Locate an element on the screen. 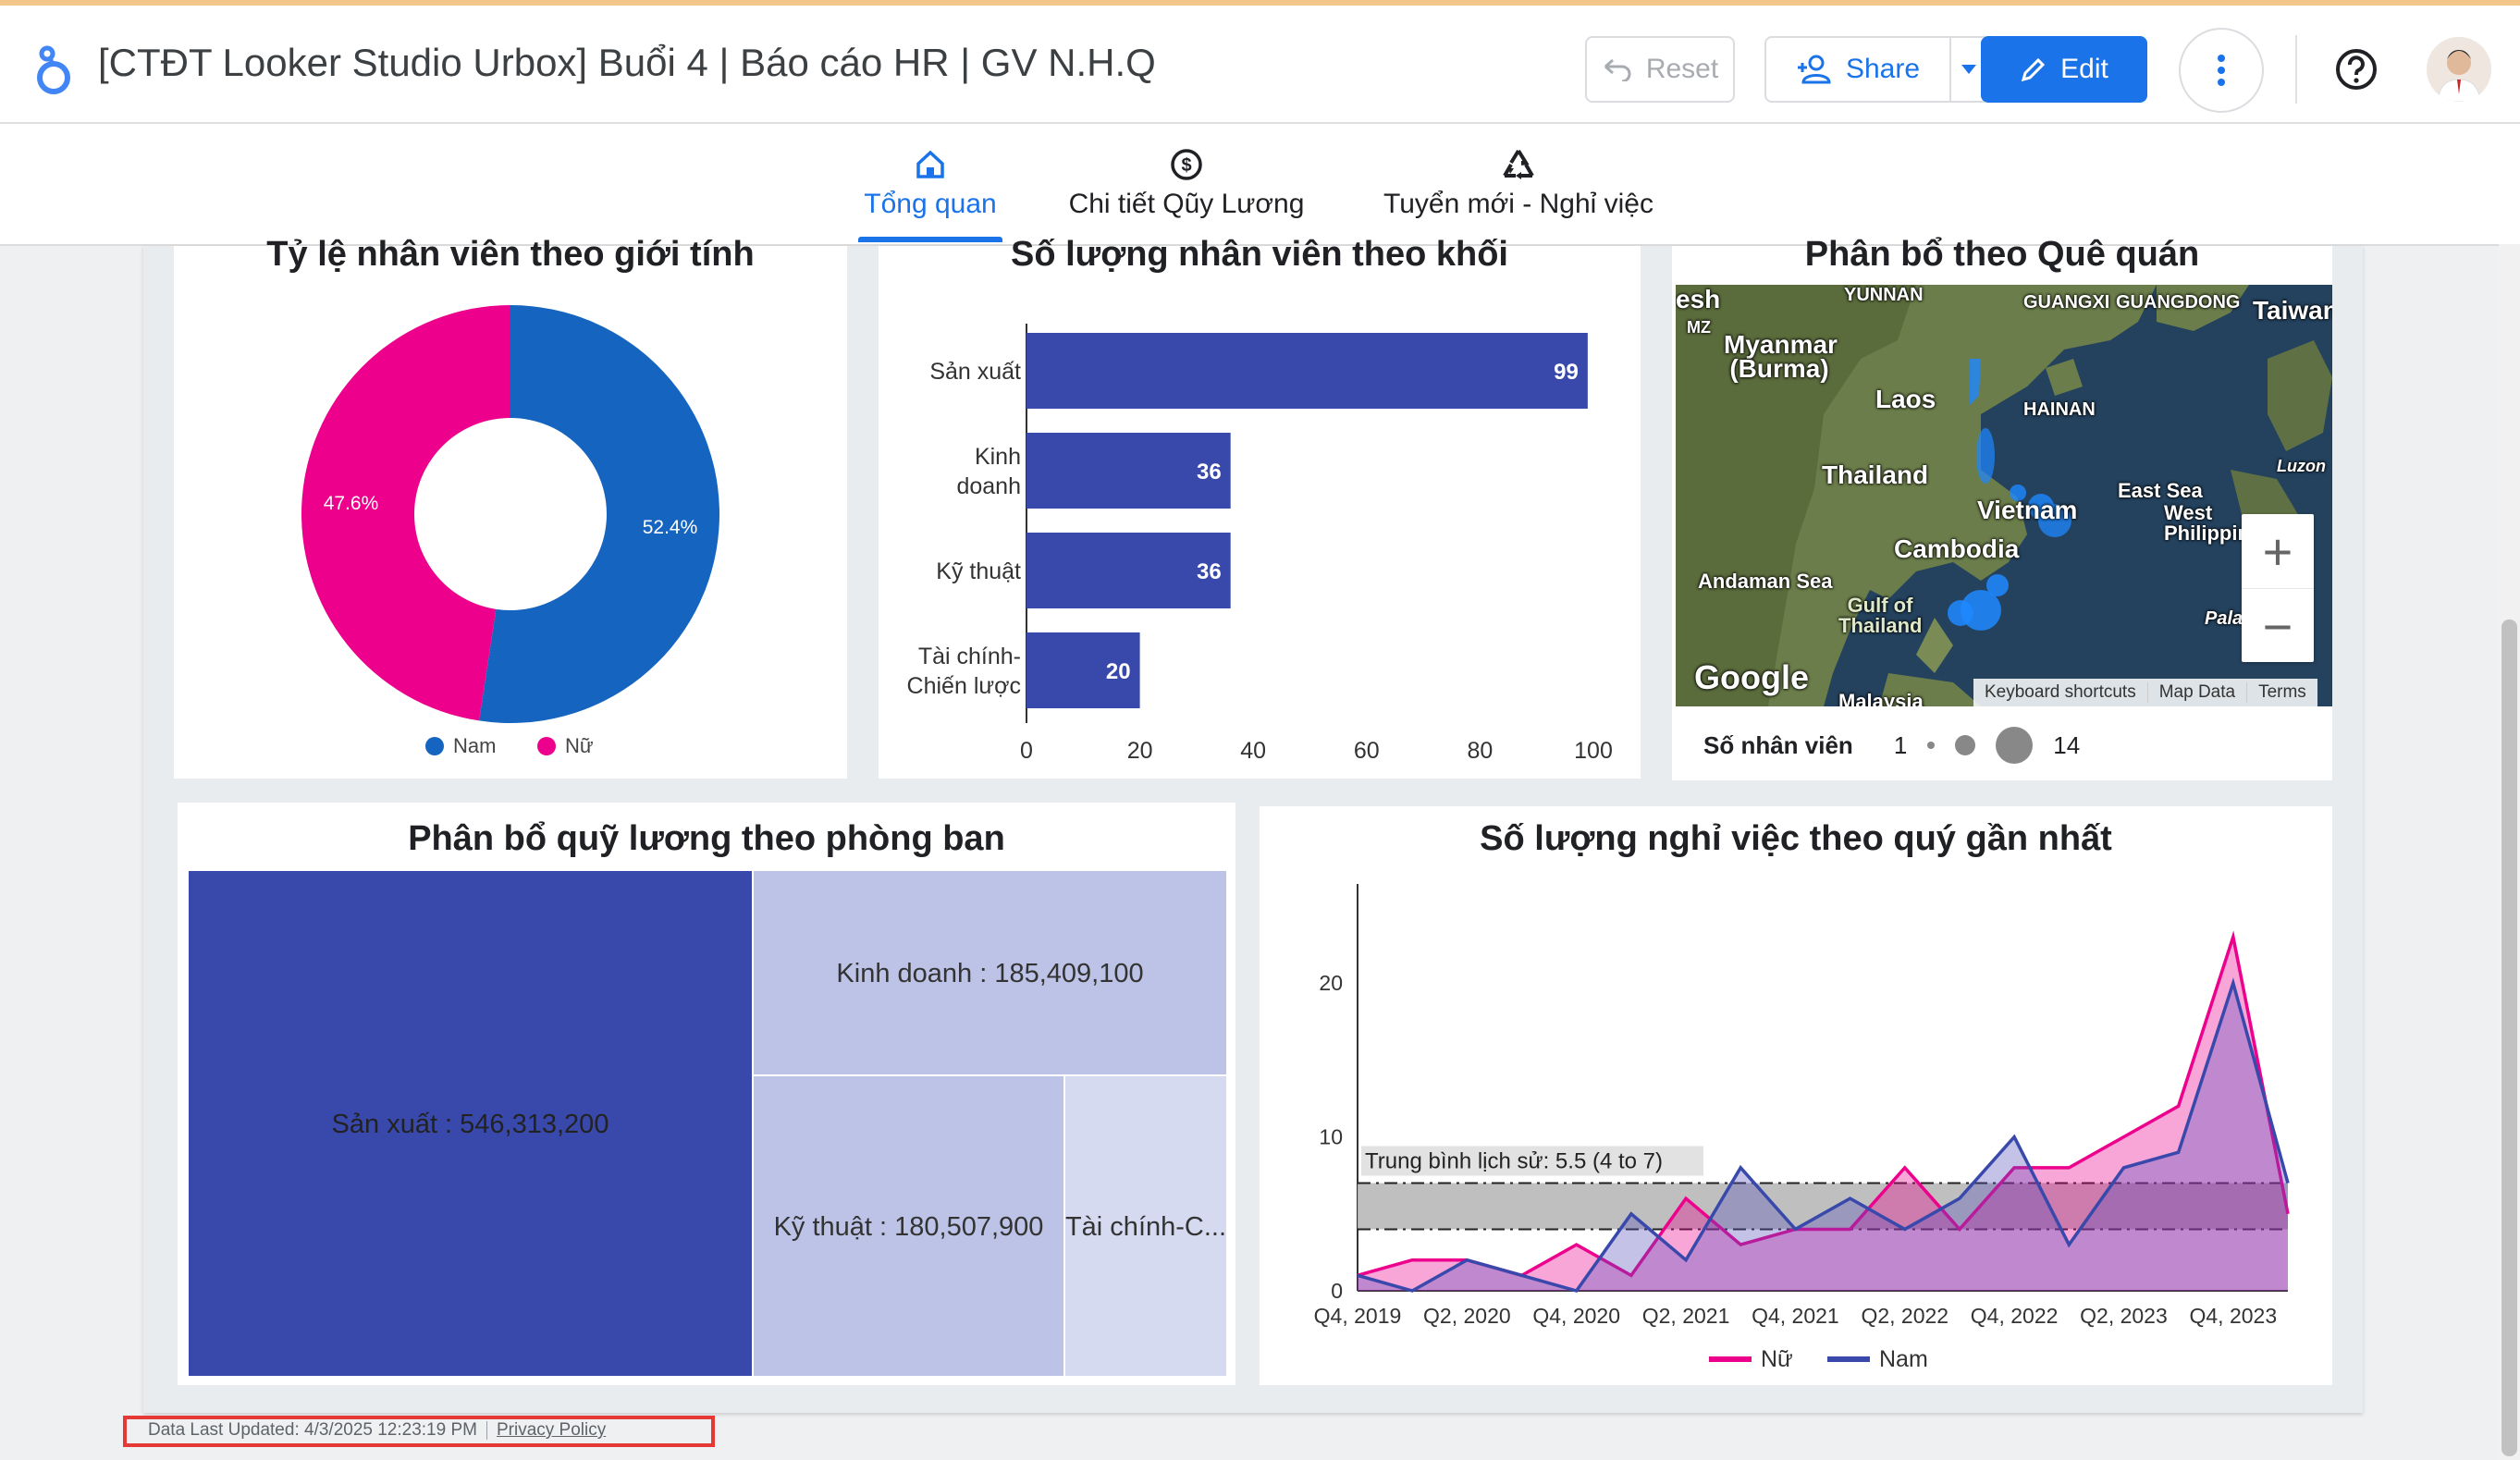 The height and width of the screenshot is (1460, 2520). map-label: HAINAN is located at coordinates (2059, 410).